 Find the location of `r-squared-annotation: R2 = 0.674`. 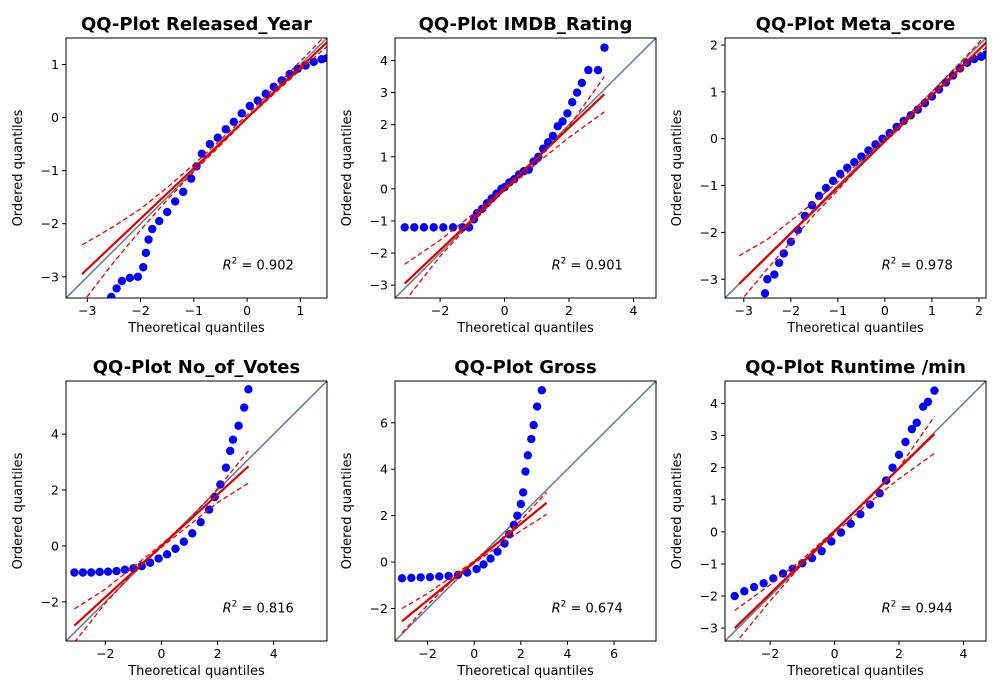

r-squared-annotation: R2 = 0.674 is located at coordinates (587, 607).